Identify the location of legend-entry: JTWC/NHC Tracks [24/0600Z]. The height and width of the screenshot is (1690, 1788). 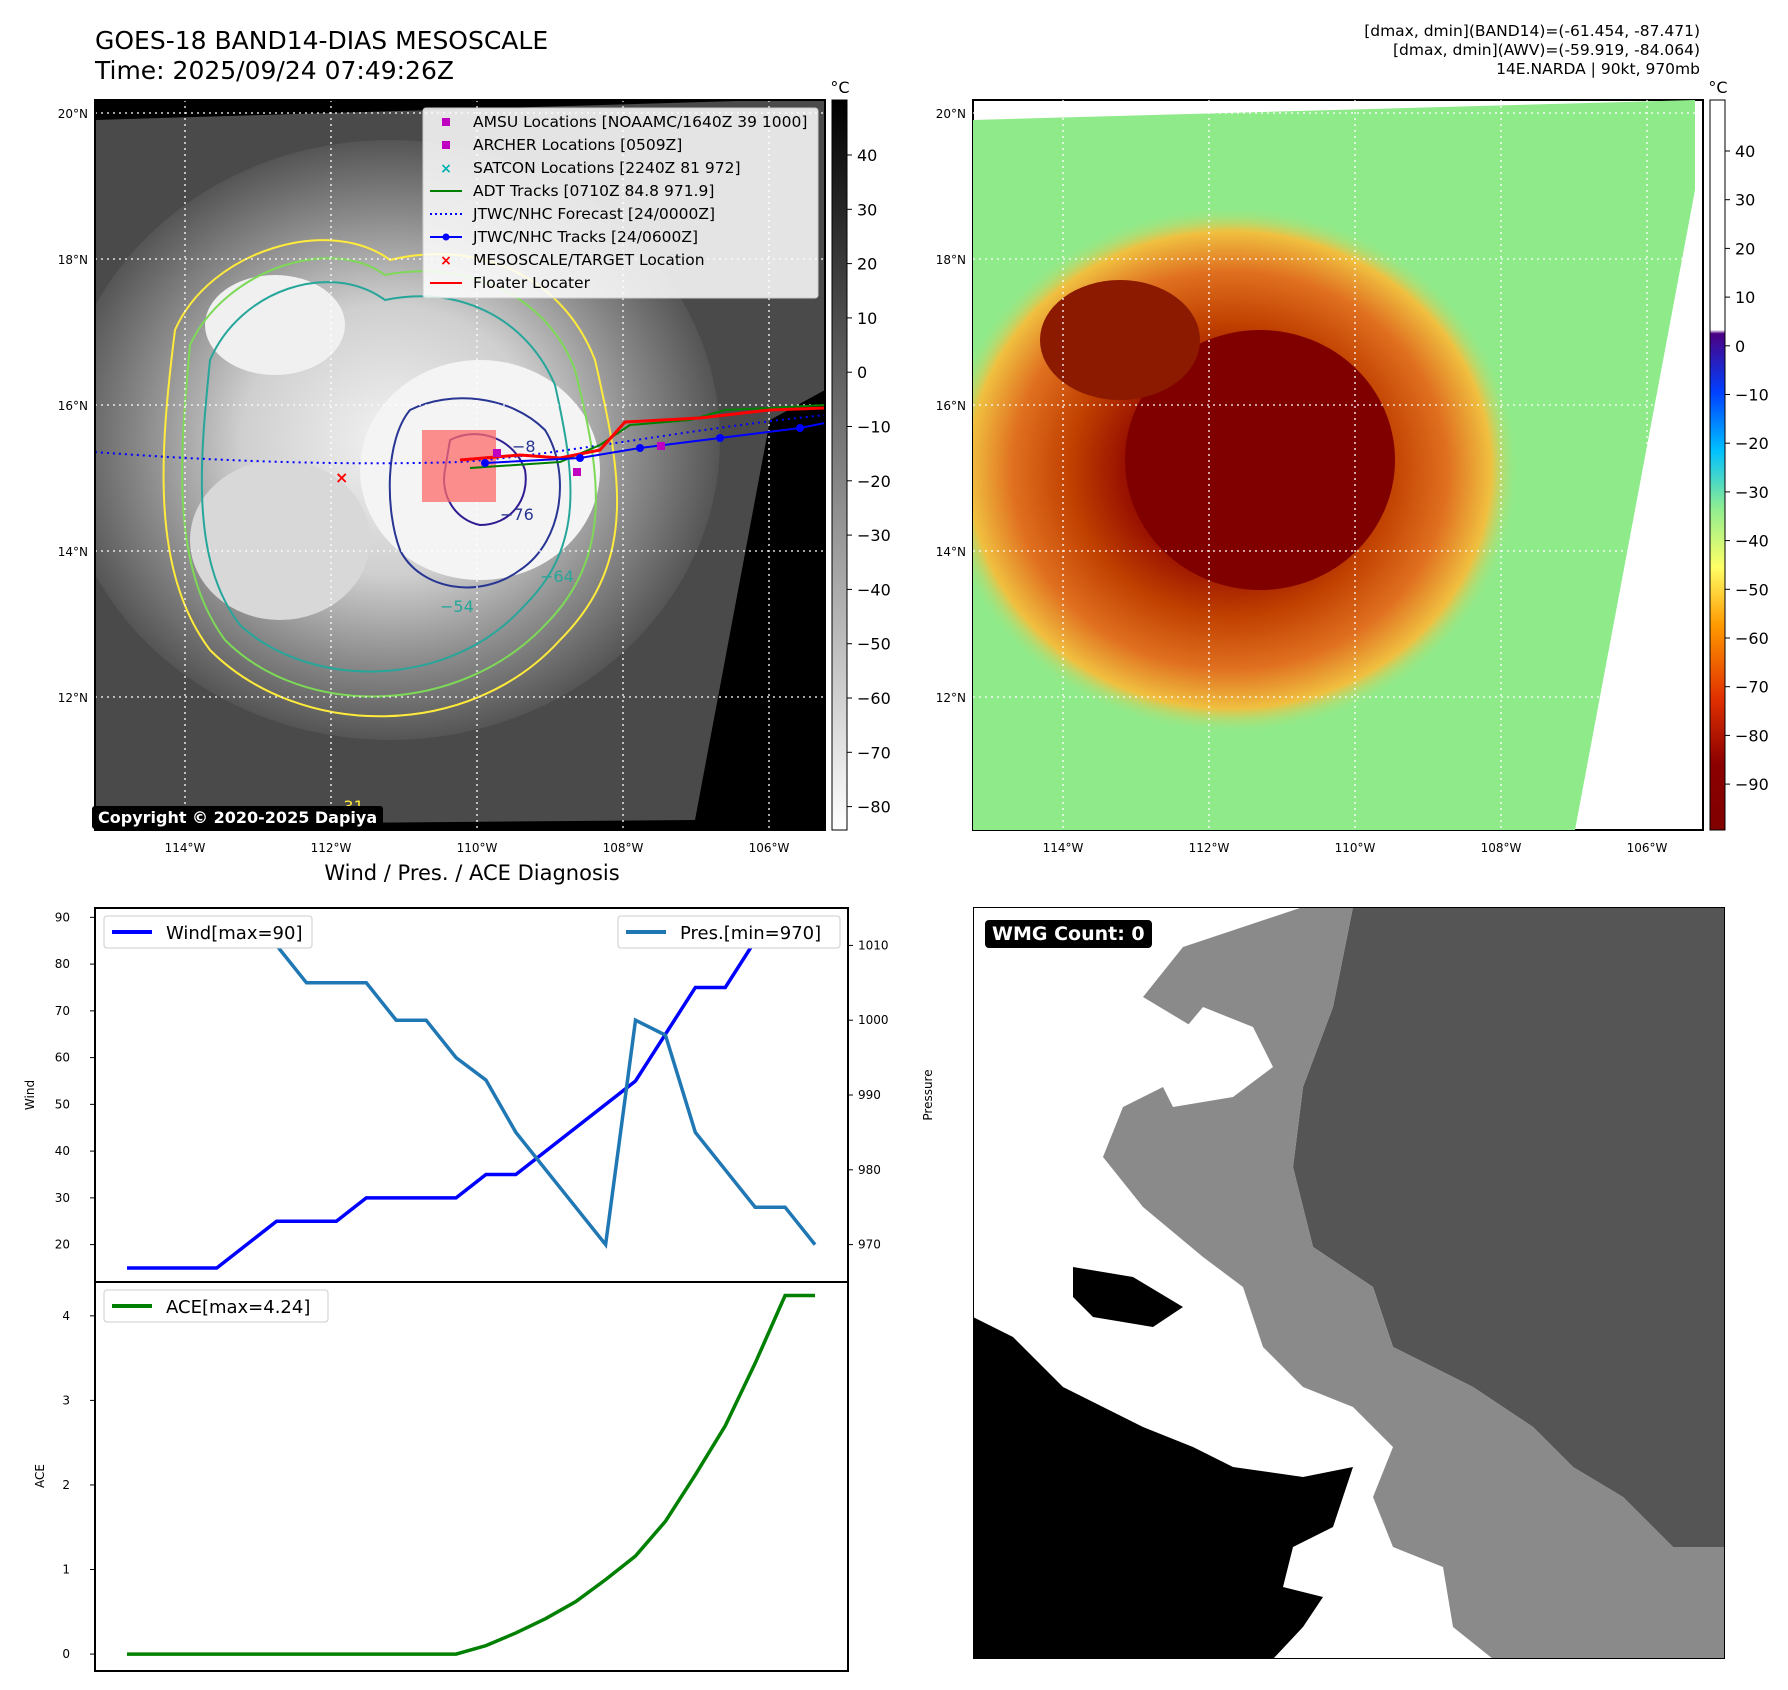
(585, 237).